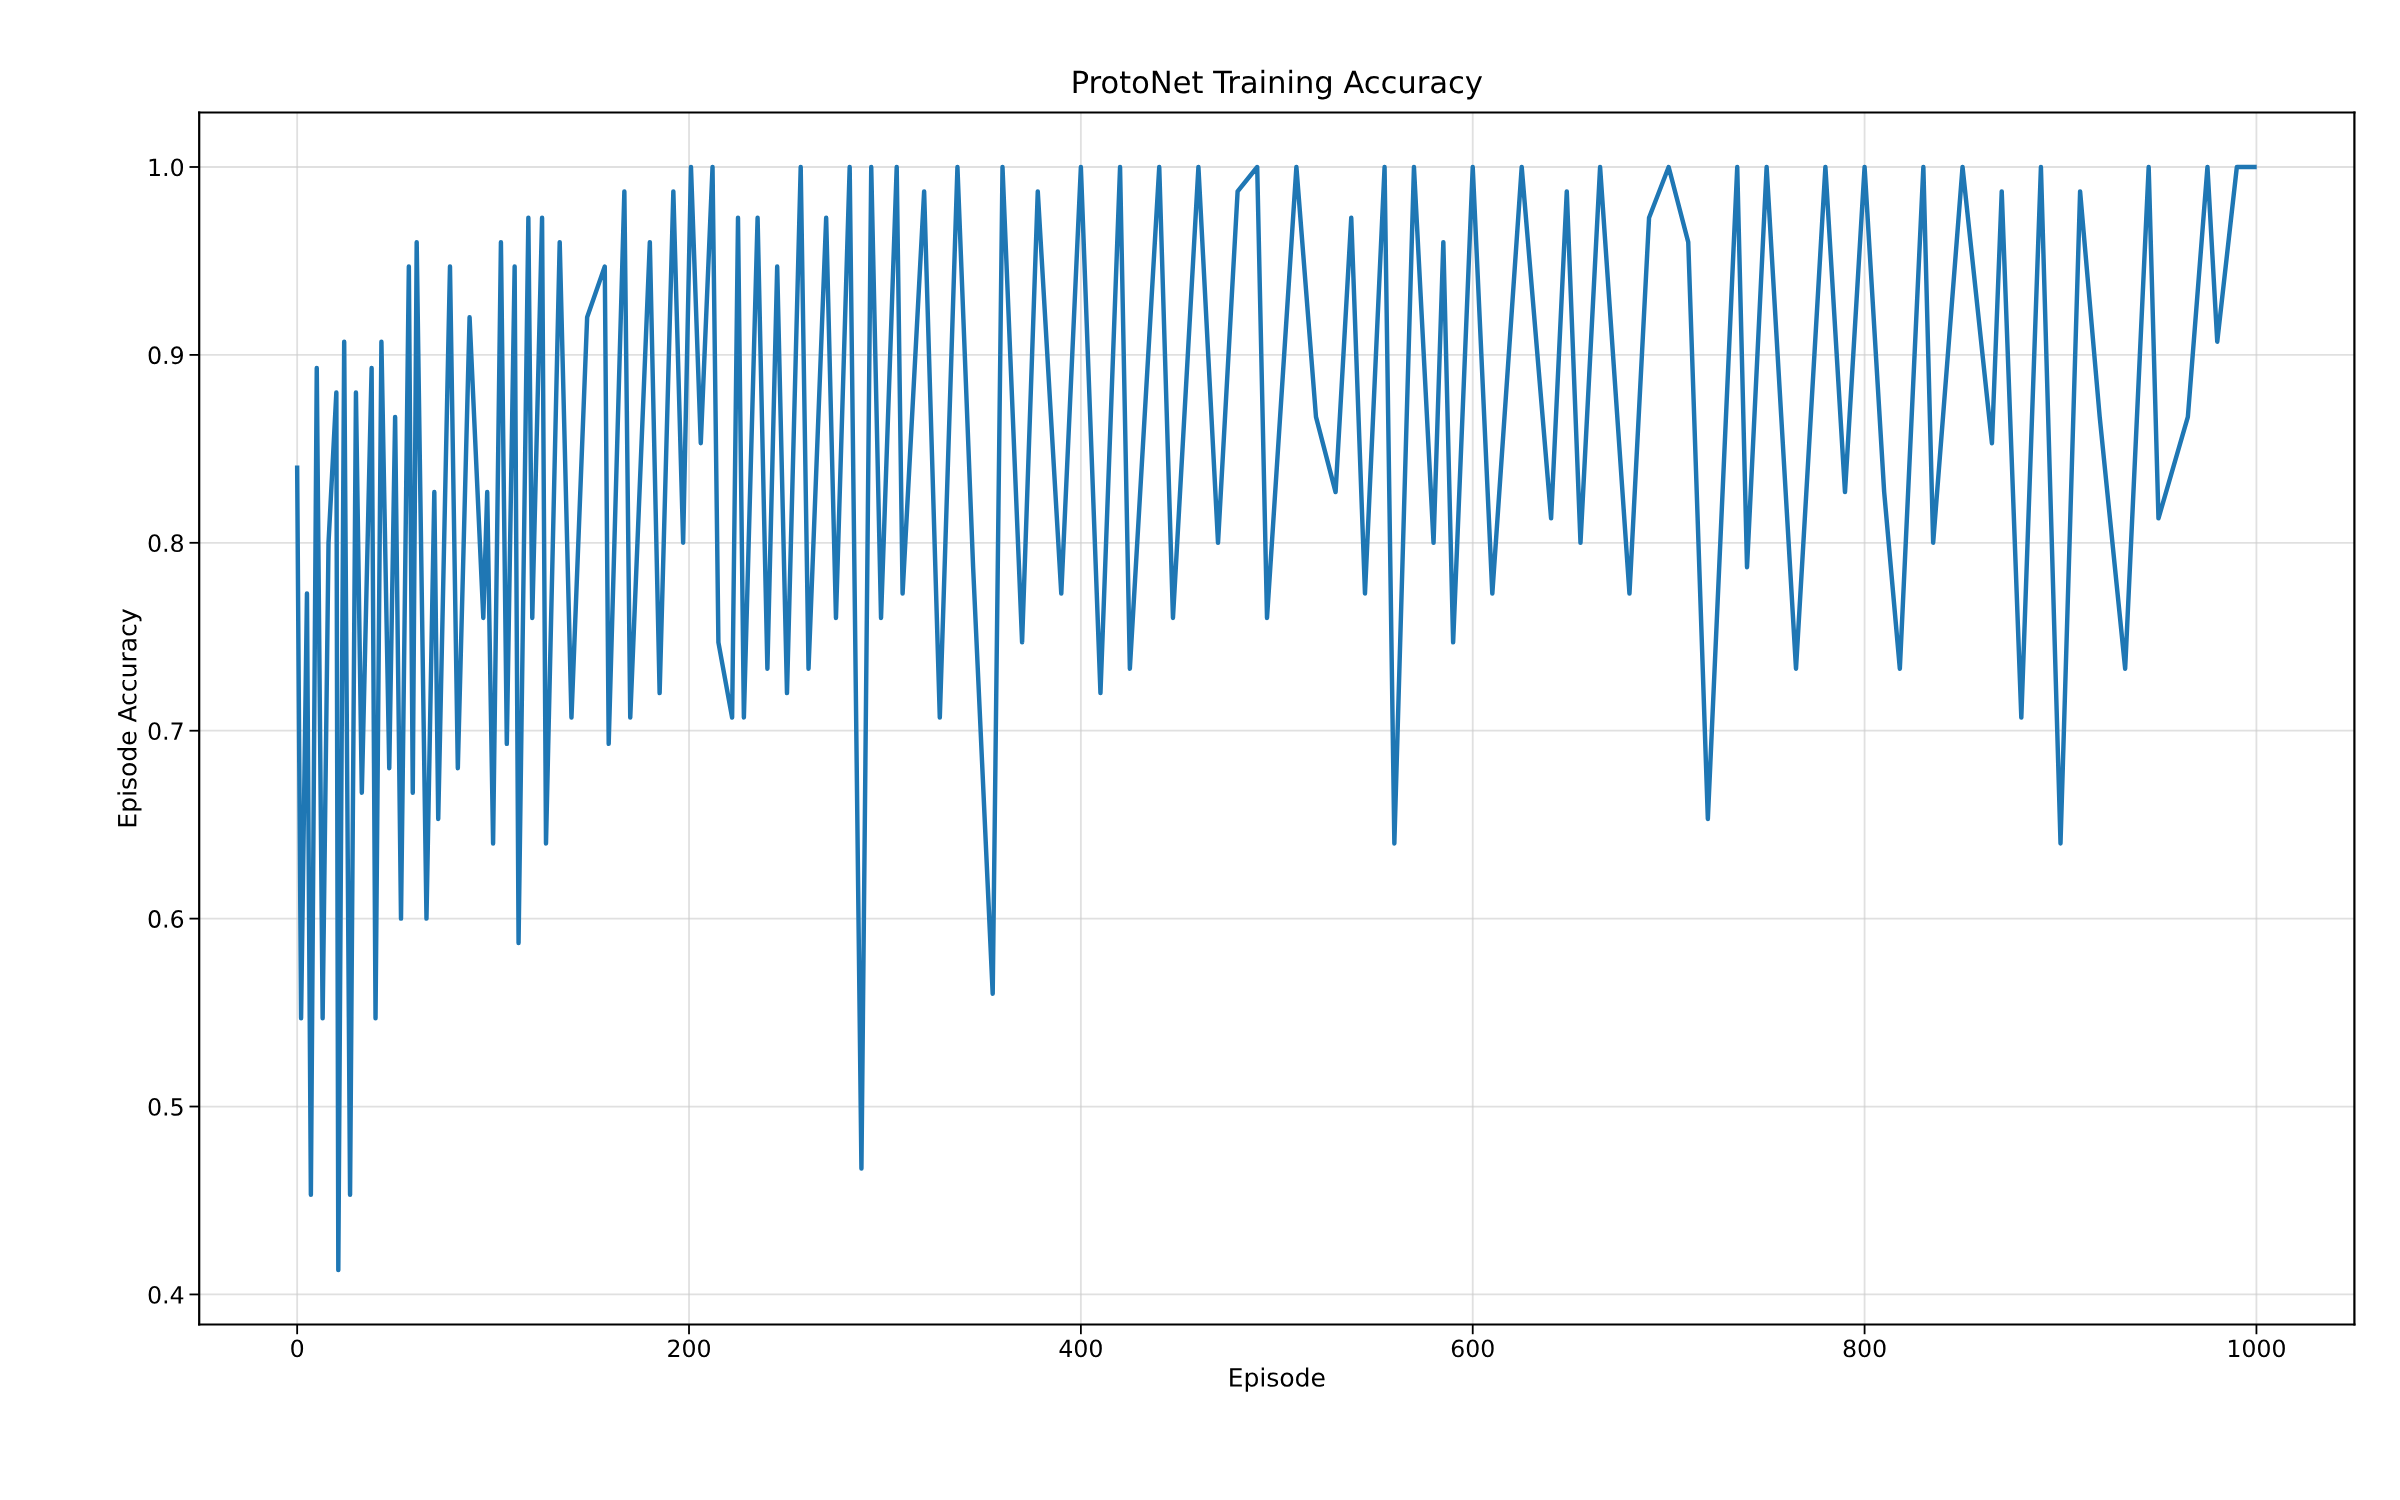  Describe the element at coordinates (1472, 1348) in the screenshot. I see `x-tick-label: 600` at that location.